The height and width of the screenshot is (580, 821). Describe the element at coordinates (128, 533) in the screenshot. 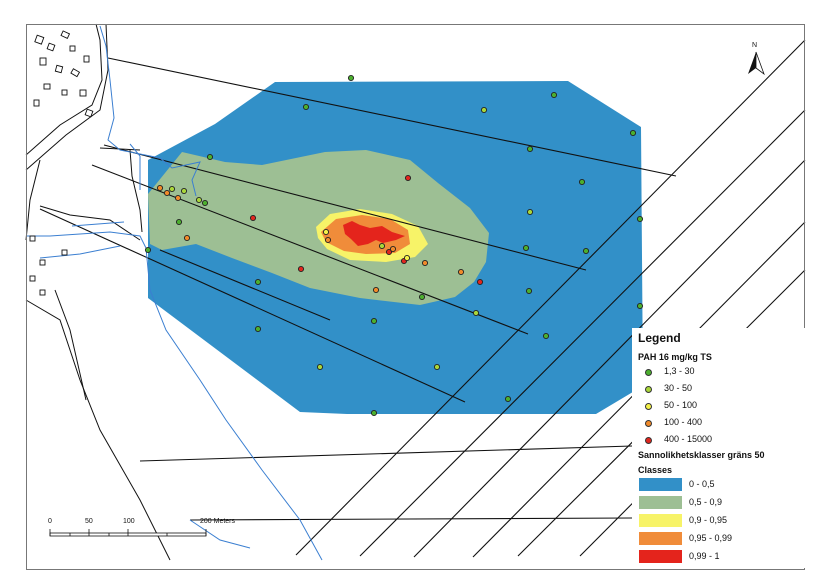

I see `scale-bar-graphic` at that location.